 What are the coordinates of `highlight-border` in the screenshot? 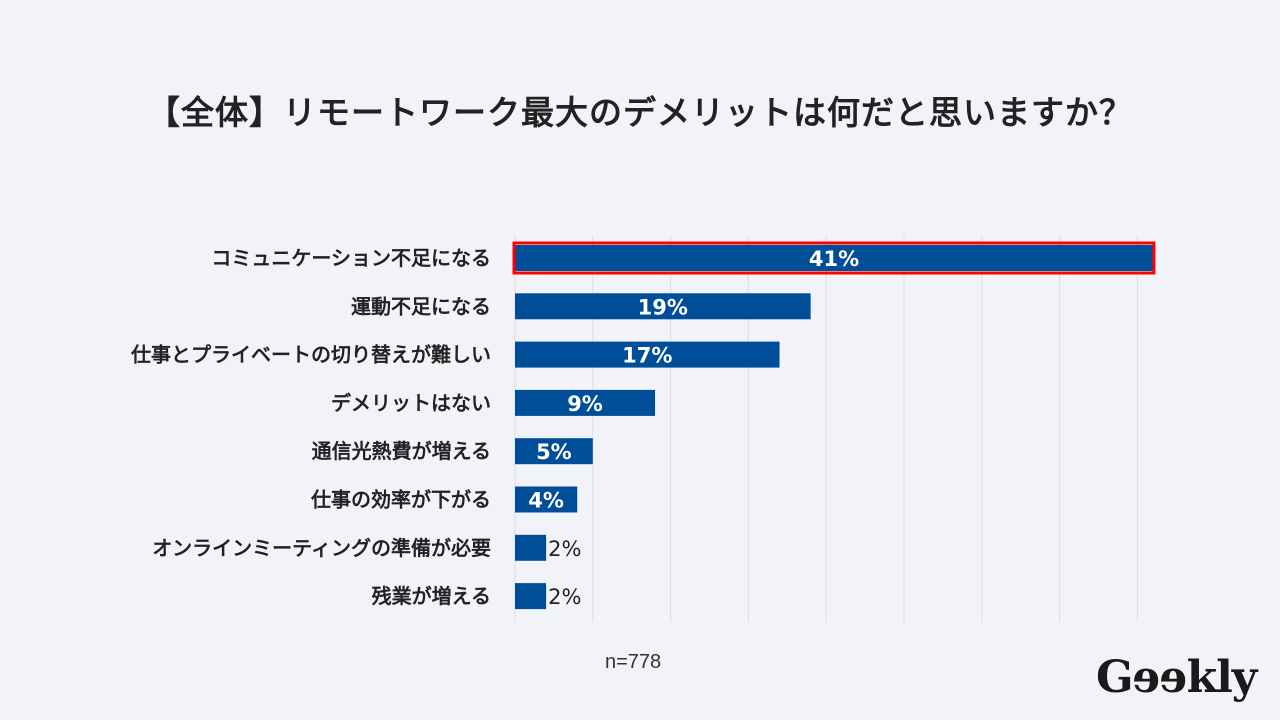 It's located at (834, 258).